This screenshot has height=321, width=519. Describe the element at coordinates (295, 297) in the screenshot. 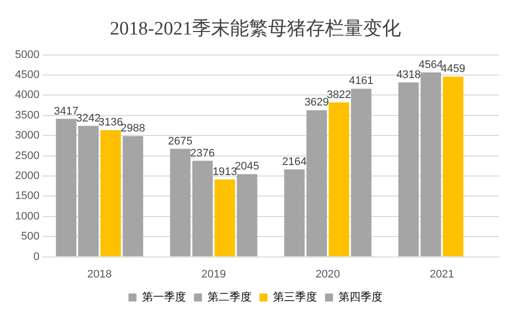

I see `legend-label: 第三季度` at that location.